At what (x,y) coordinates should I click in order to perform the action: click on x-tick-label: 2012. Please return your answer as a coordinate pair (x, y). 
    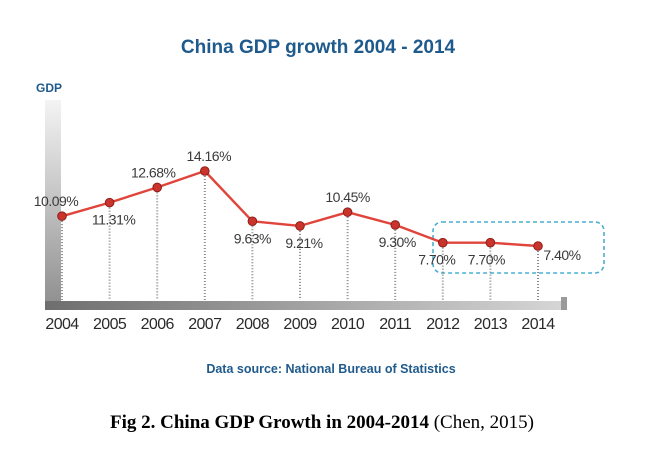
    Looking at the image, I should click on (443, 324).